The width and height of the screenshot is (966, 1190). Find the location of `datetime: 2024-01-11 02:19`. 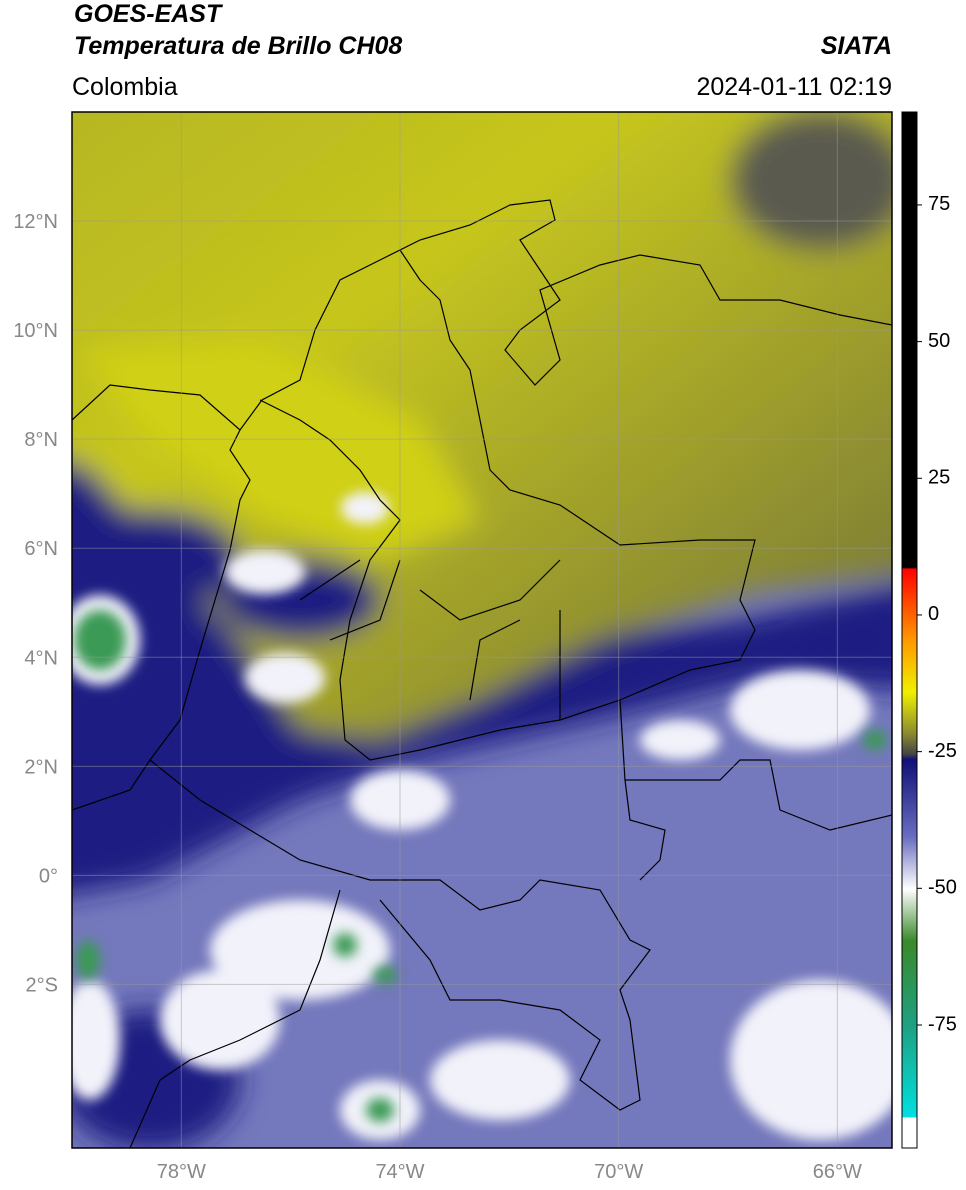

datetime: 2024-01-11 02:19 is located at coordinates (794, 87).